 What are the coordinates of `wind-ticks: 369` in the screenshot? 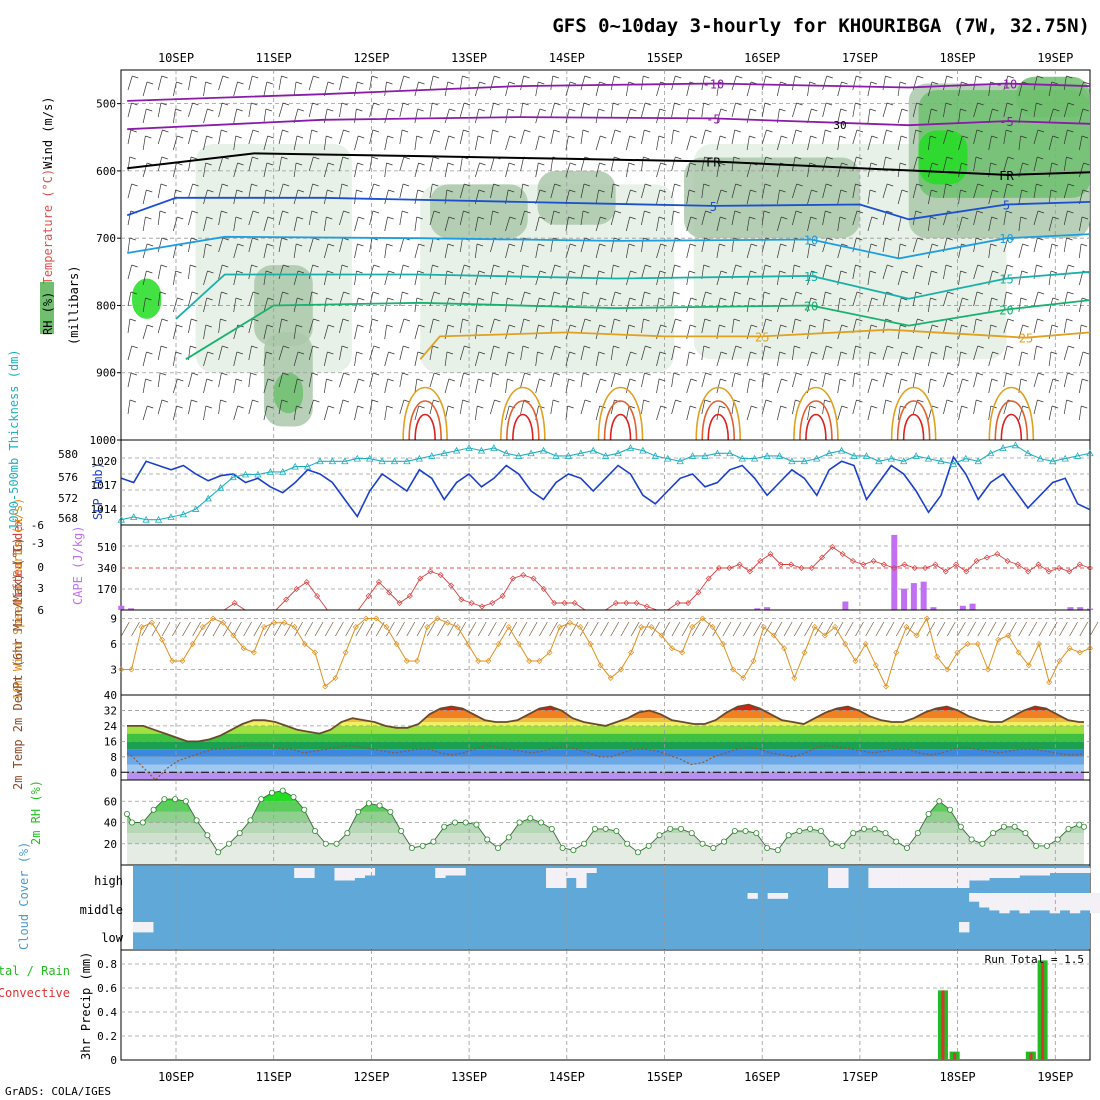 It's located at (113, 645).